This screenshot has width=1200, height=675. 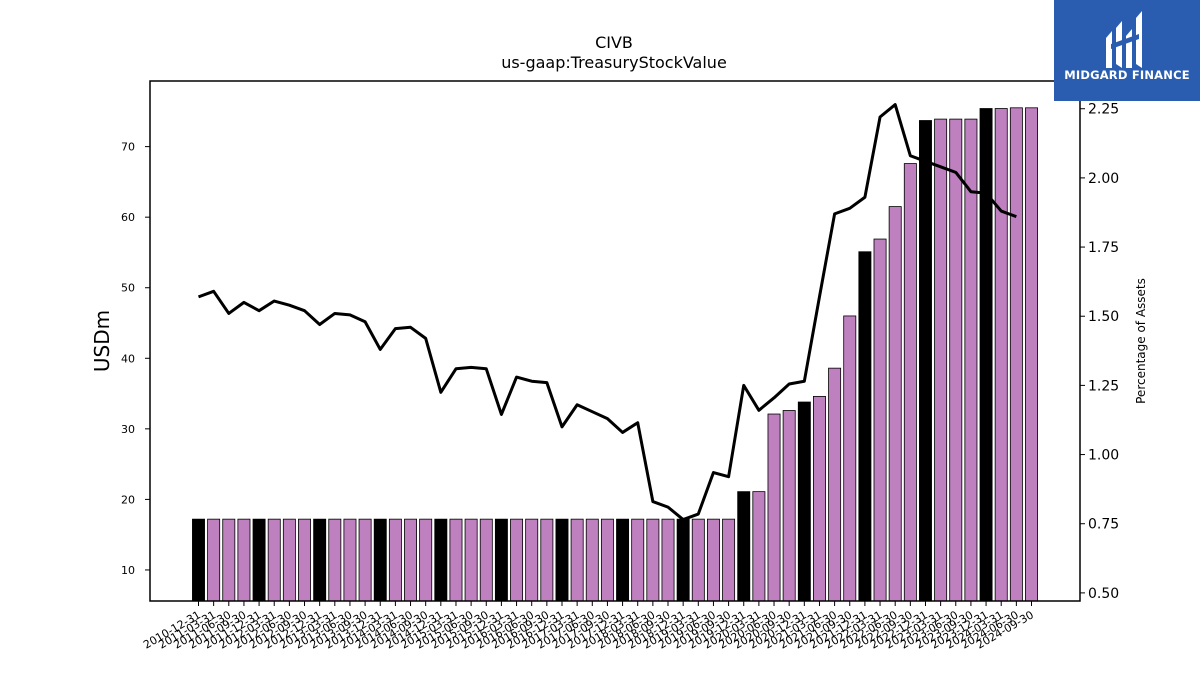 I want to click on left-axis-label: USDm, so click(x=102, y=341).